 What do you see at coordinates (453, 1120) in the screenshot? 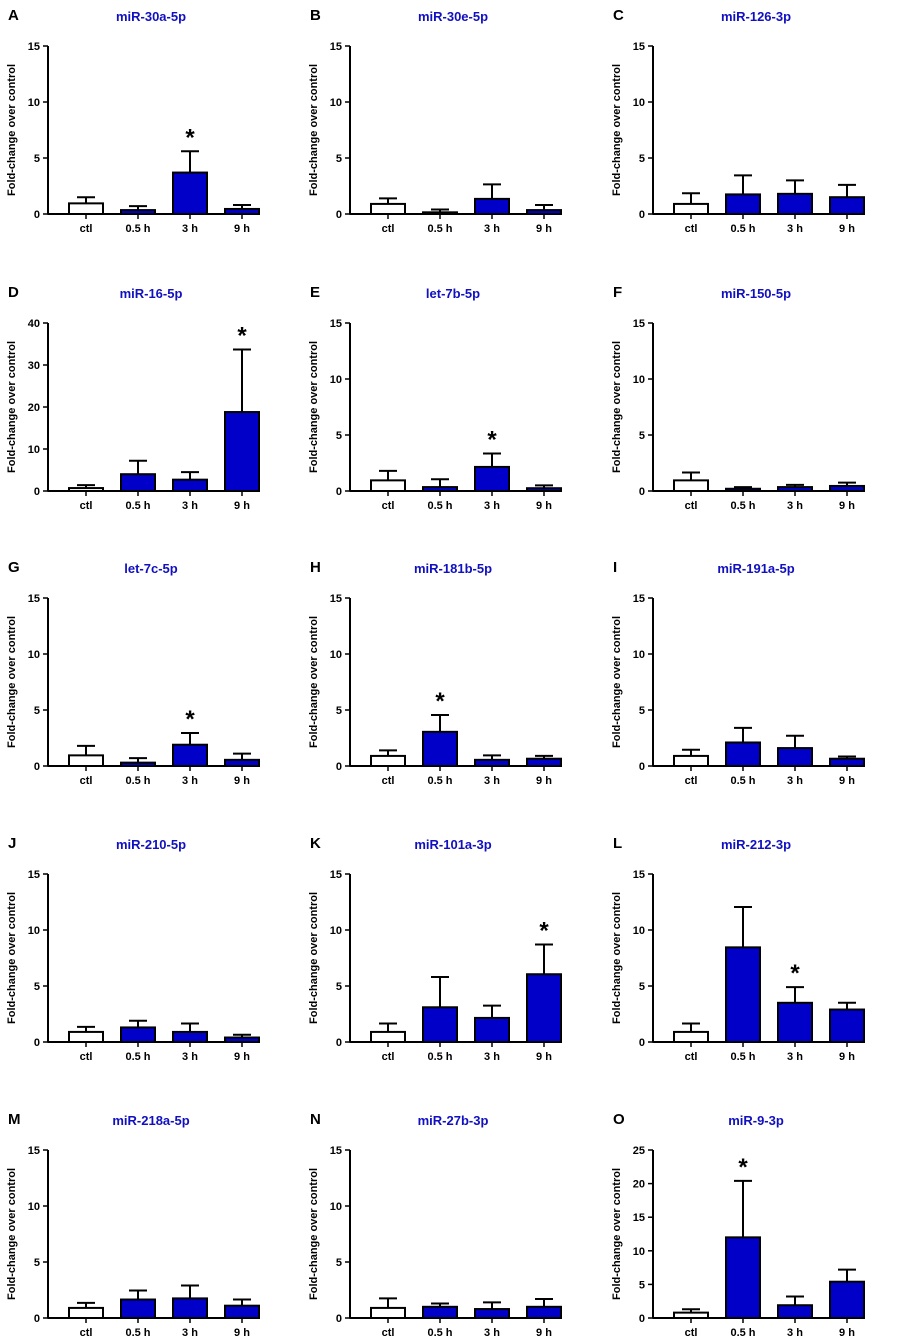
I see `chart-title: miR-27b-3p` at bounding box center [453, 1120].